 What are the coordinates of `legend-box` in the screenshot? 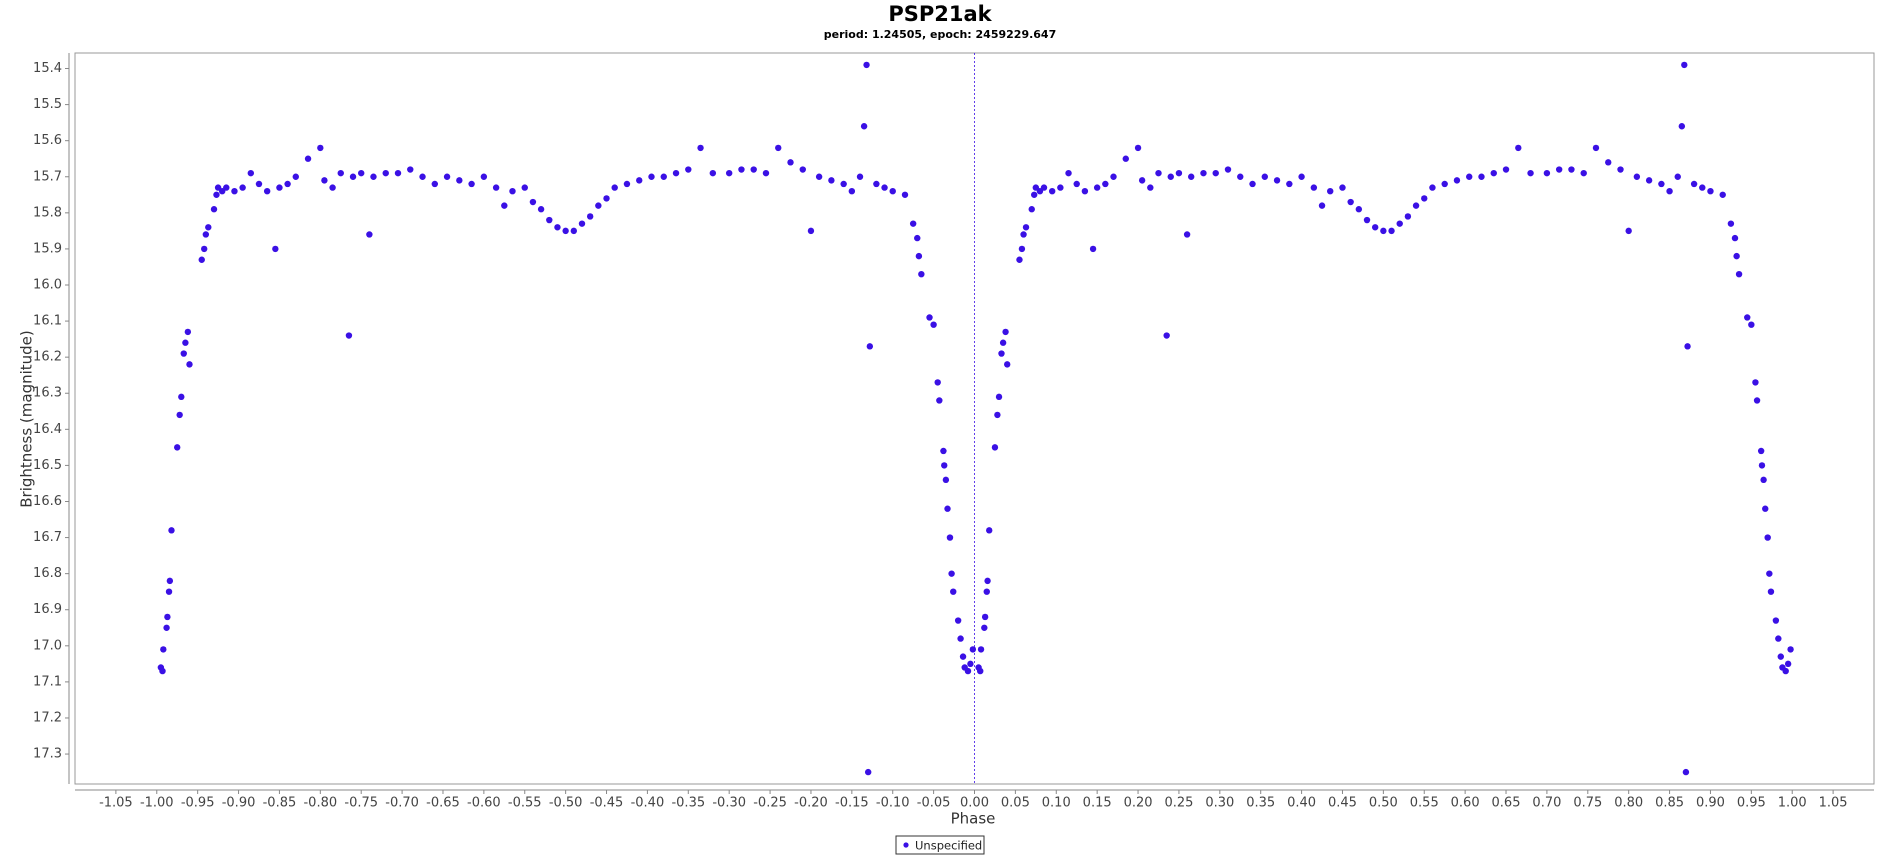 It's located at (940, 845).